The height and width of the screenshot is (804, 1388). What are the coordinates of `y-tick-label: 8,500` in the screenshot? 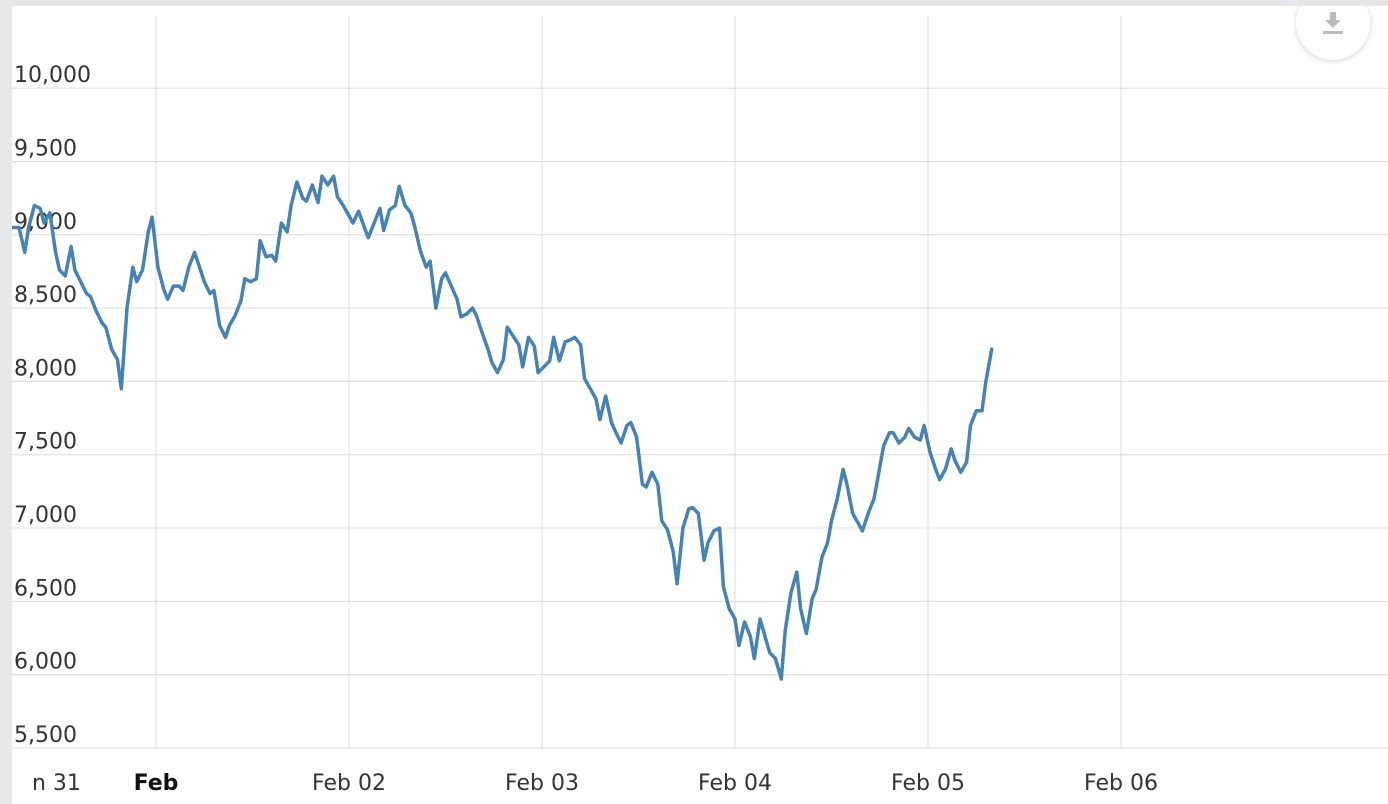 It's located at (45, 295).